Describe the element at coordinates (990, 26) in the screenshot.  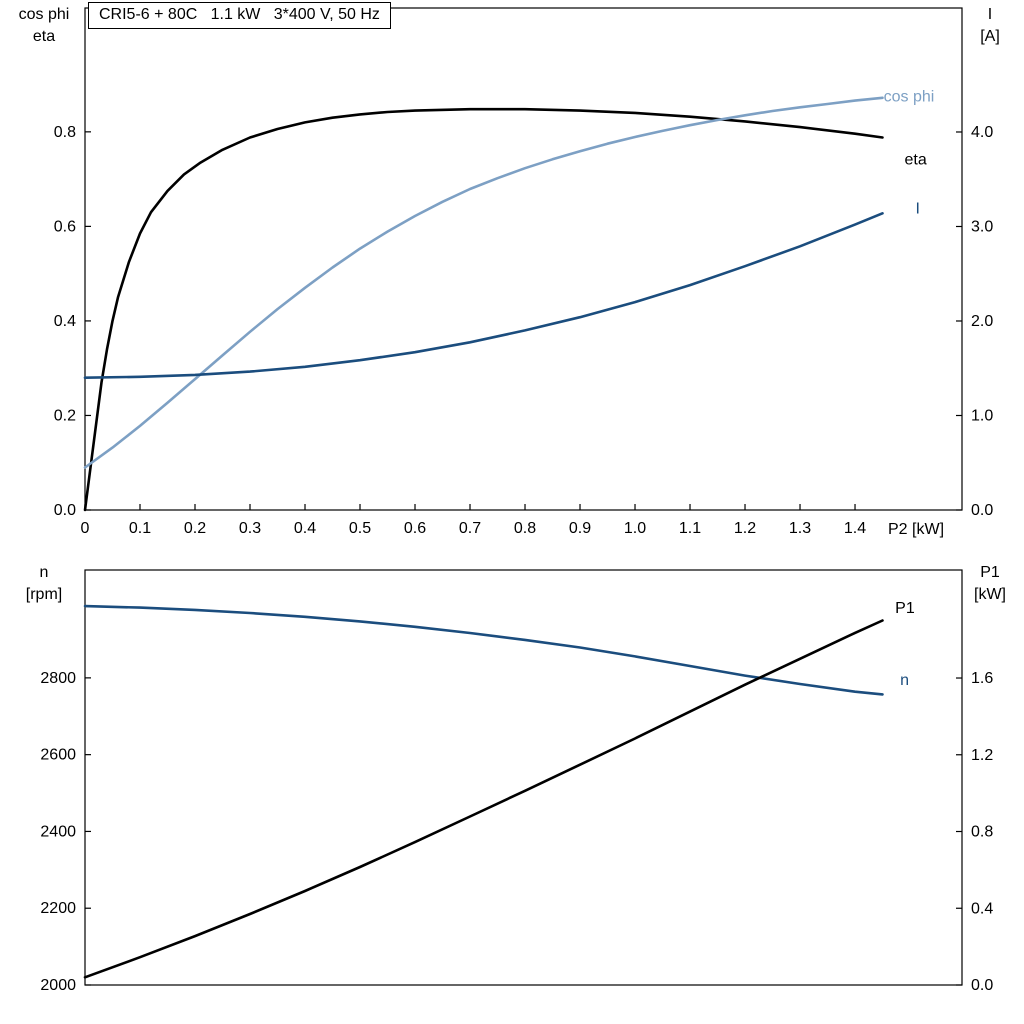
I see `top-chart-right-axis-title: I [A]` at that location.